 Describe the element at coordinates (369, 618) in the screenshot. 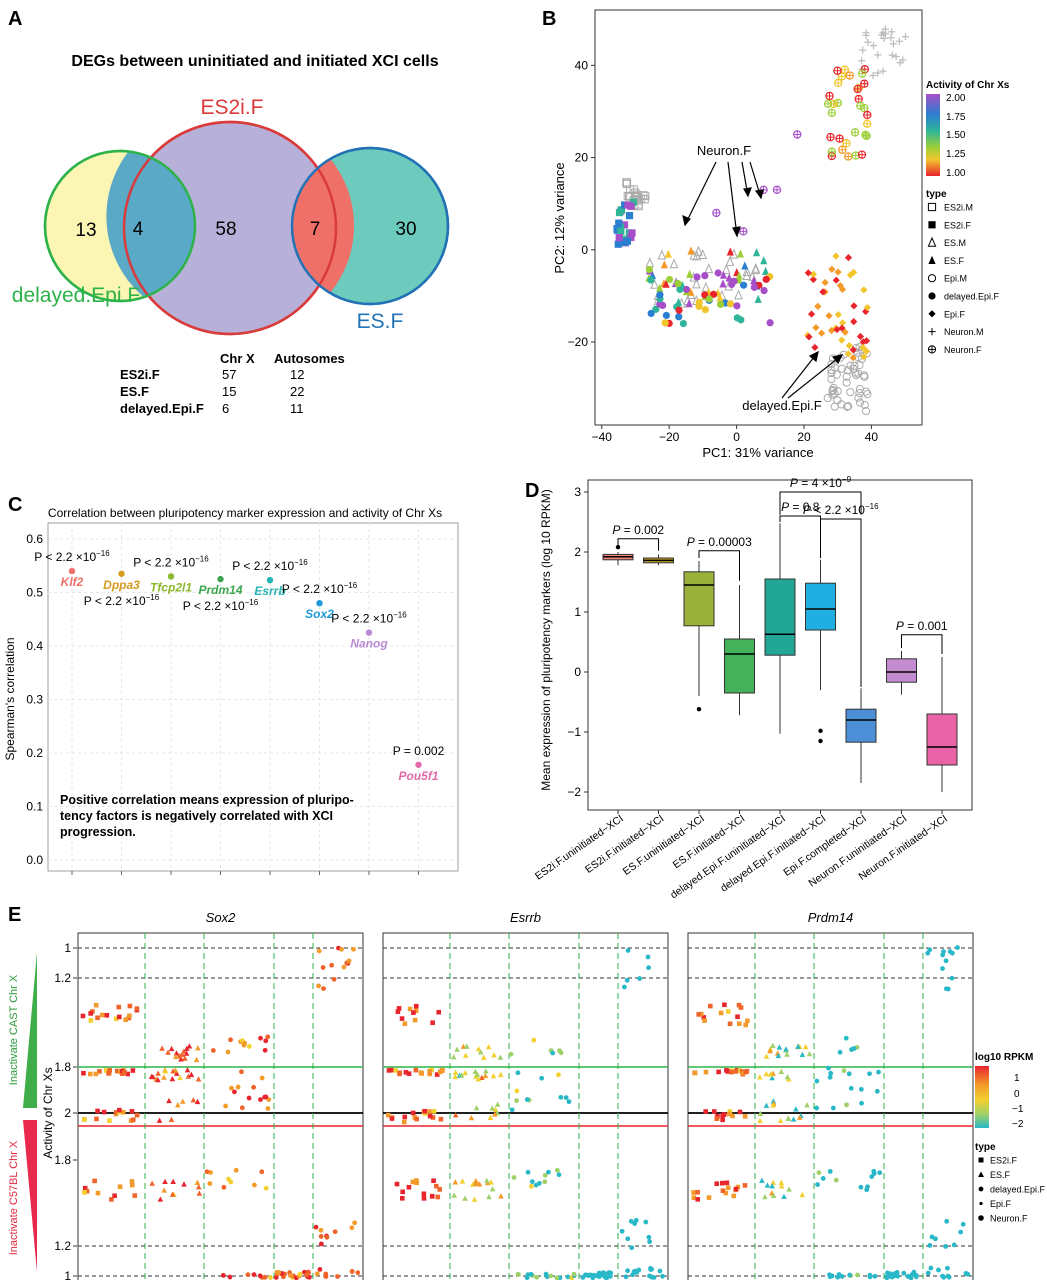

I see `corr-pvalue: P < 2.2 ×10−16` at that location.